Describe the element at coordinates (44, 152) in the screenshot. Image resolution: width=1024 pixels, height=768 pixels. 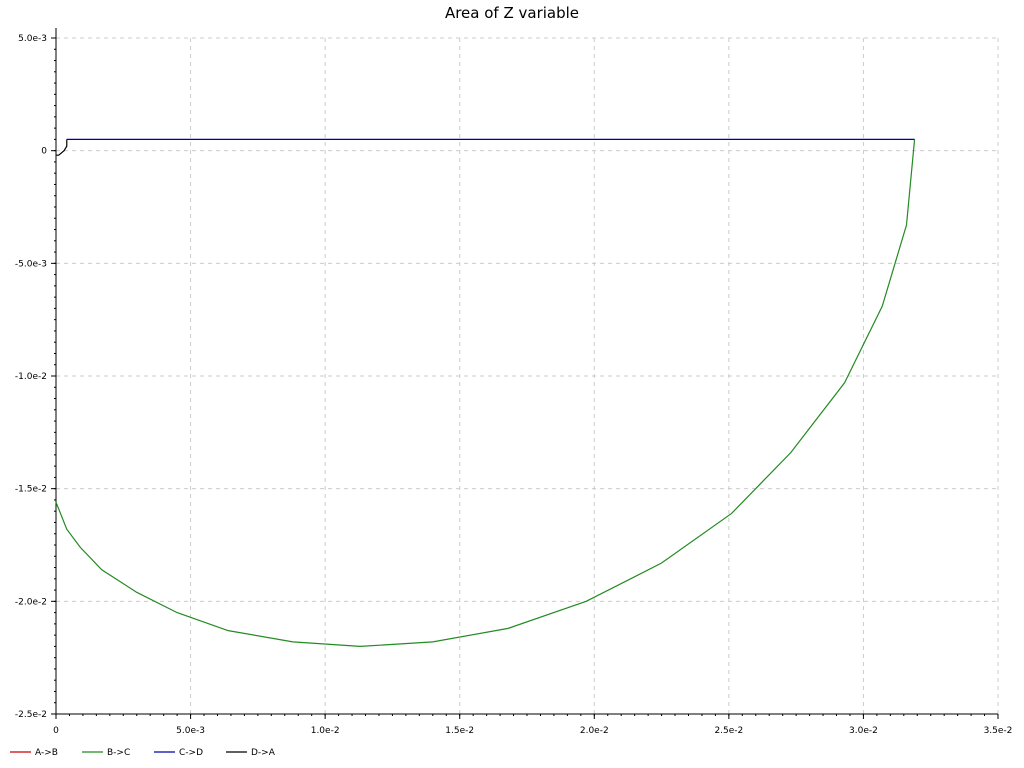
I see `y-tick-label: 0` at that location.